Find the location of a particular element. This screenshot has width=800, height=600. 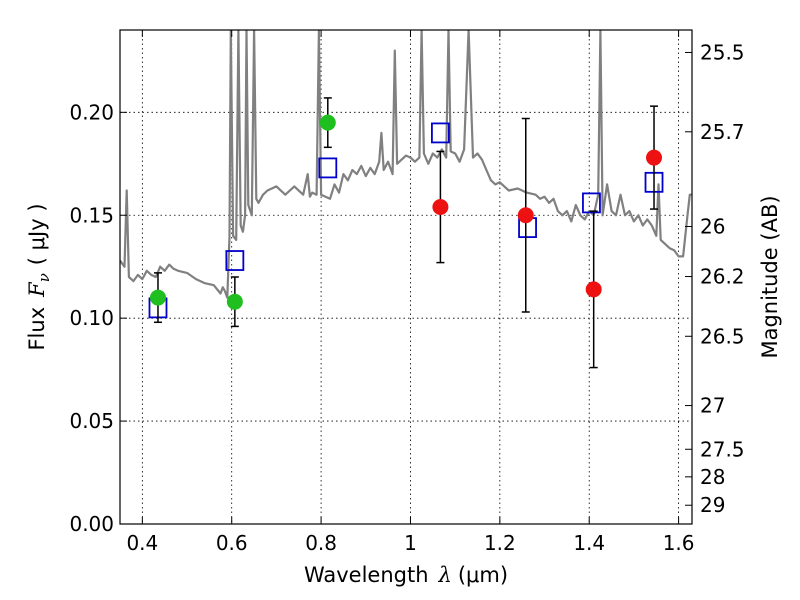

y-tick-label: 0.20 is located at coordinates (91, 112).